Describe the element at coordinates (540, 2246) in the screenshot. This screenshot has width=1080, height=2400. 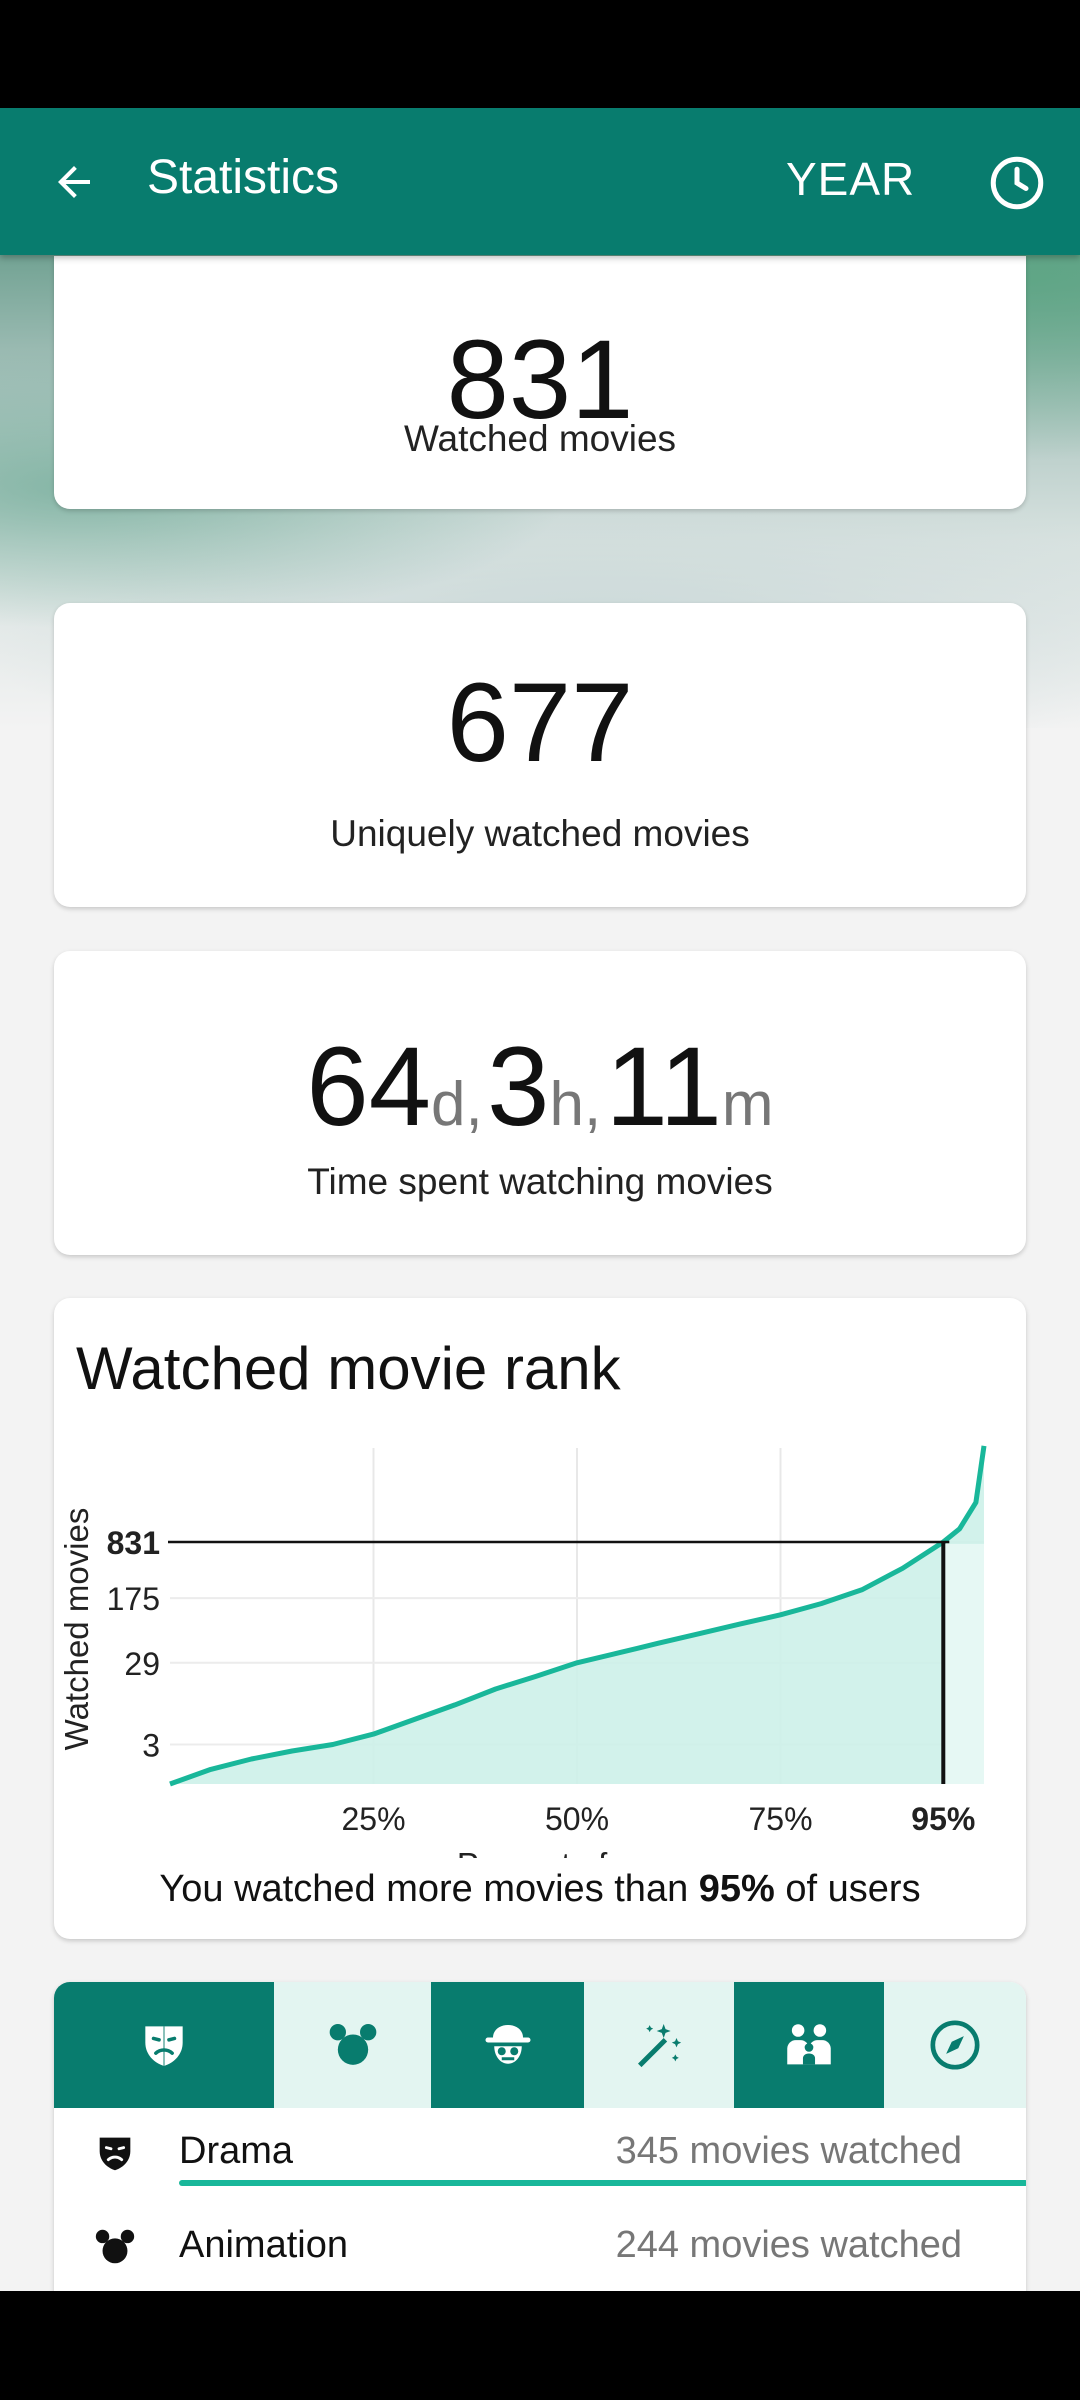
I see `genre-row-animation: Animation 244 movies watched` at that location.